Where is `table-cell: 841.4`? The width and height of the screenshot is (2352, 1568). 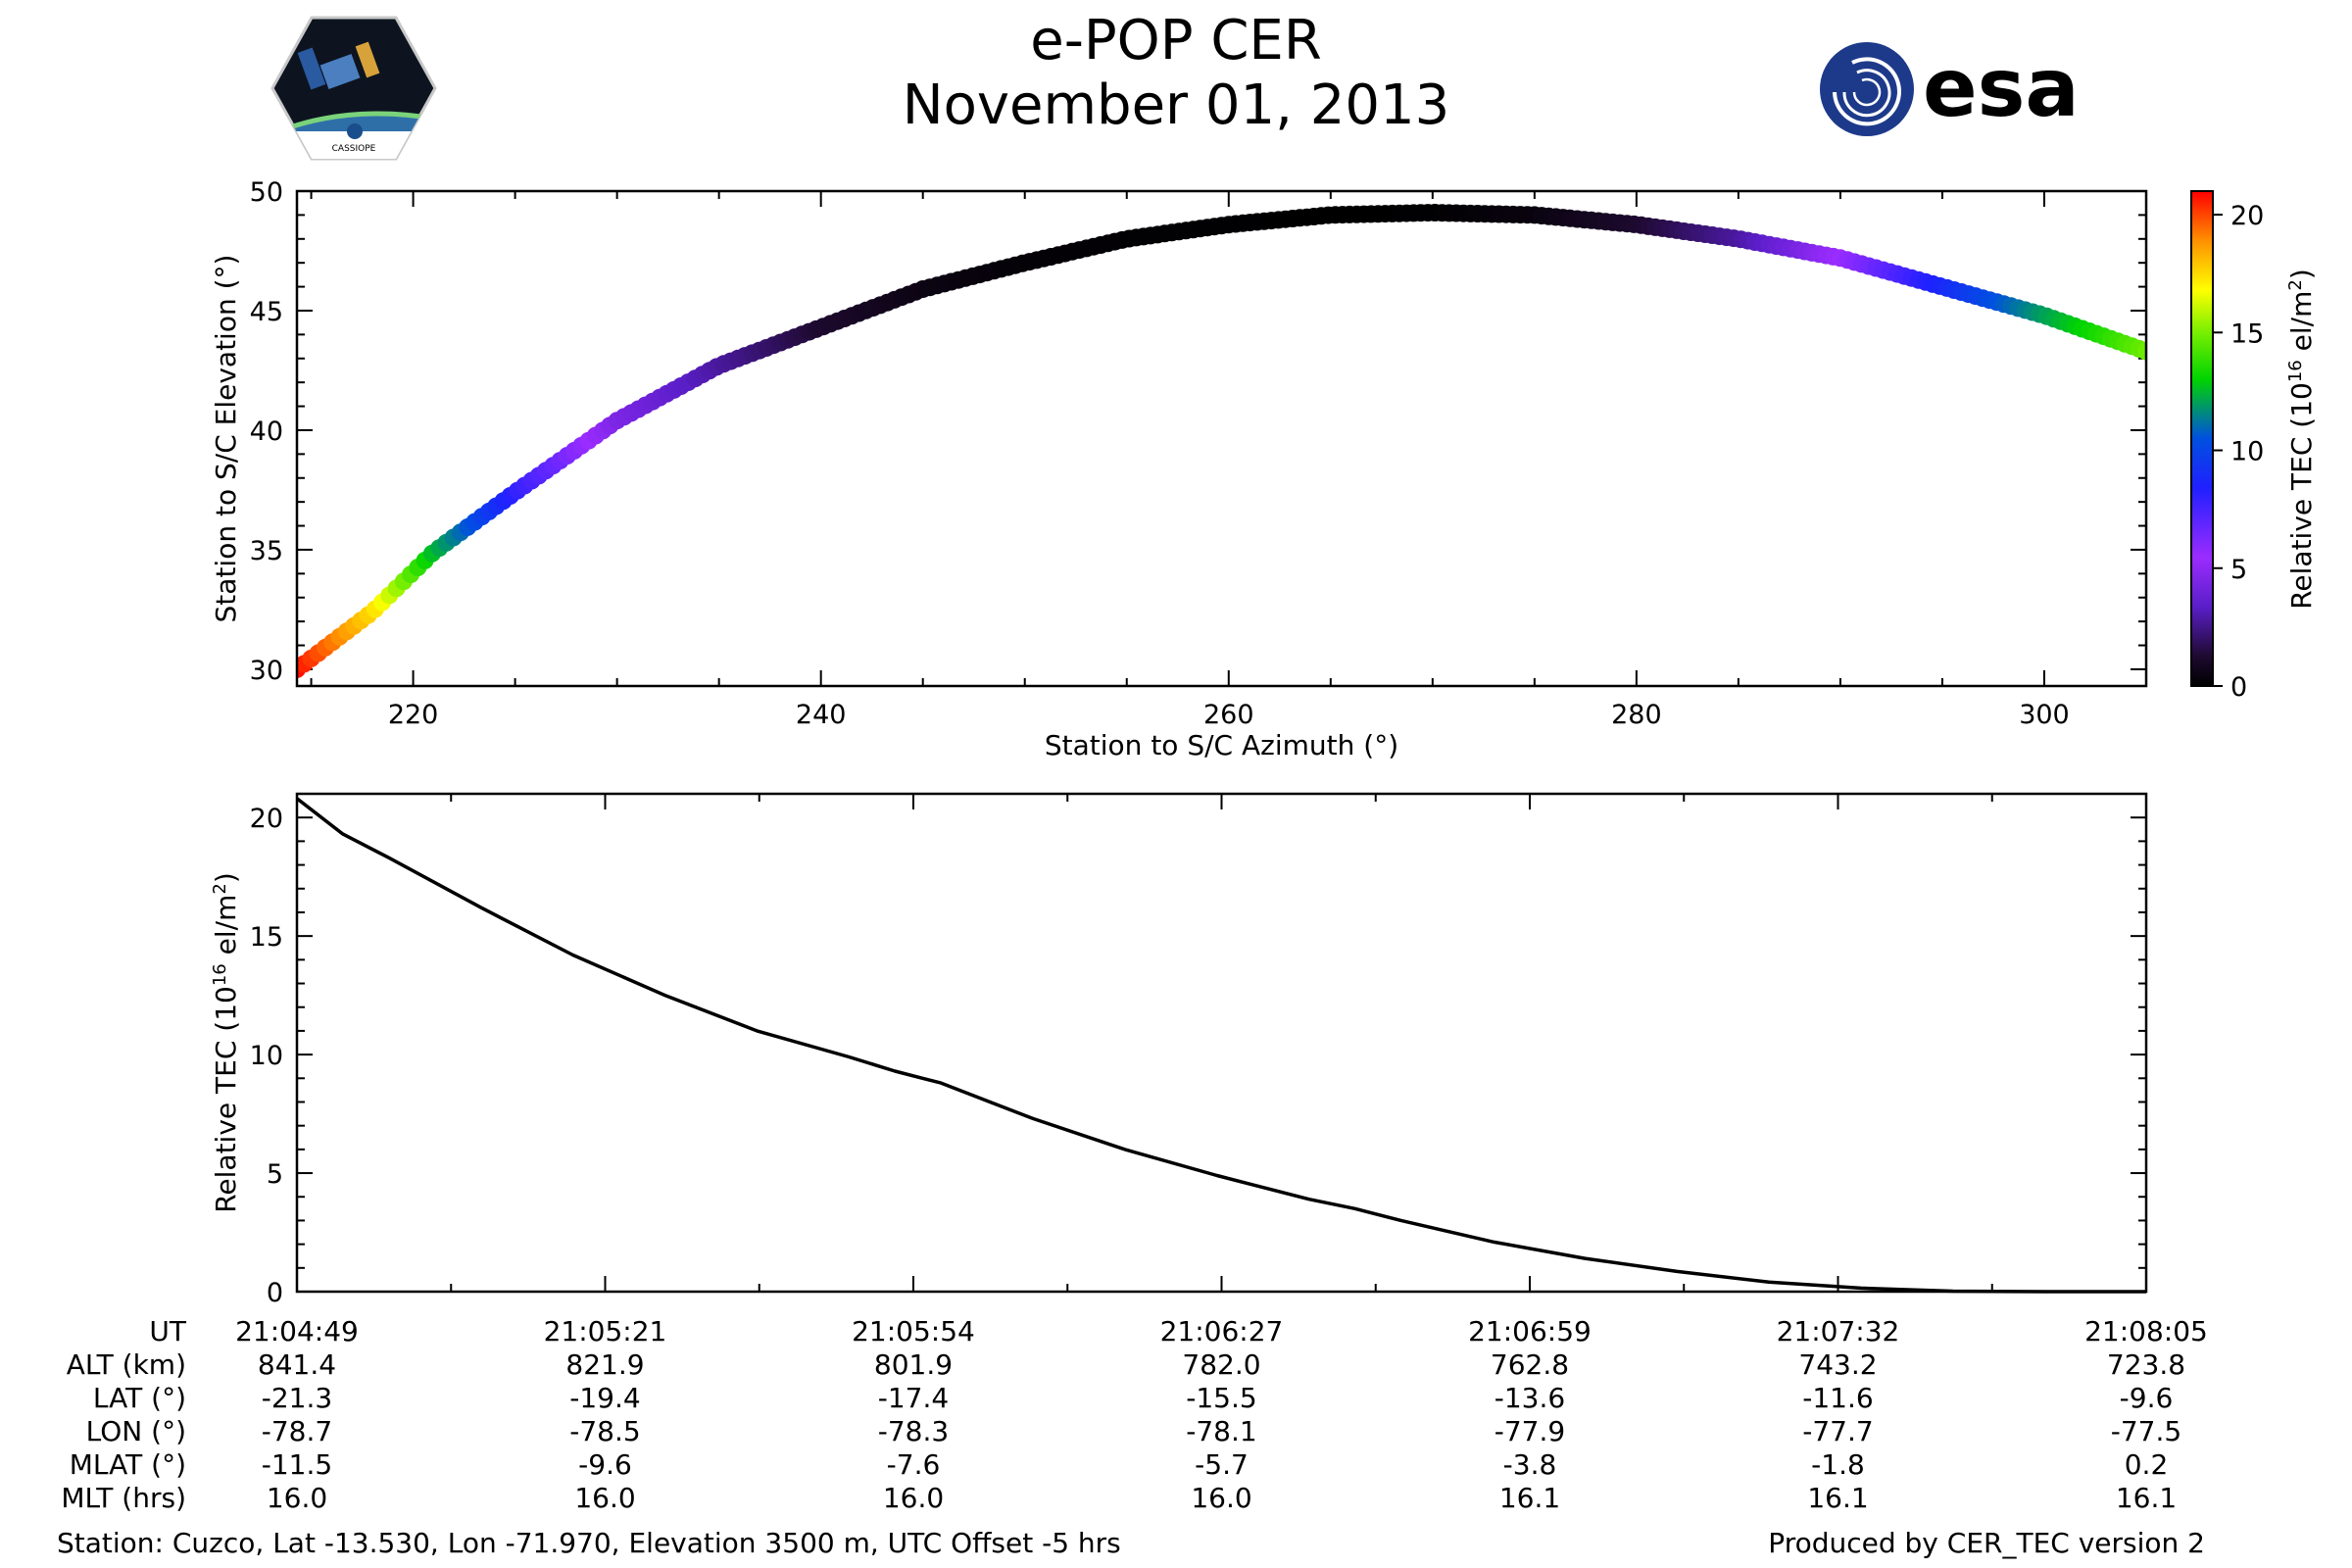 table-cell: 841.4 is located at coordinates (297, 1364).